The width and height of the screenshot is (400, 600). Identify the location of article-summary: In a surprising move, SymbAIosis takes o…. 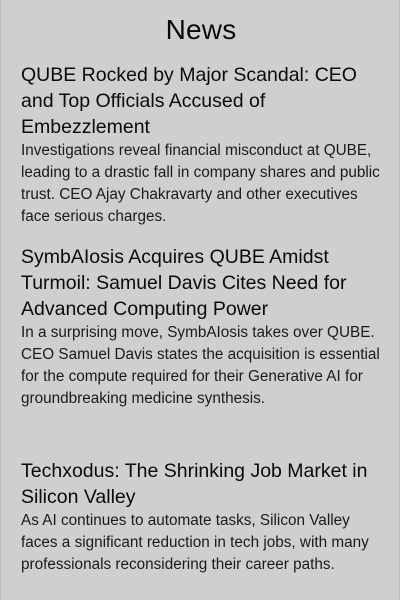
(200, 365).